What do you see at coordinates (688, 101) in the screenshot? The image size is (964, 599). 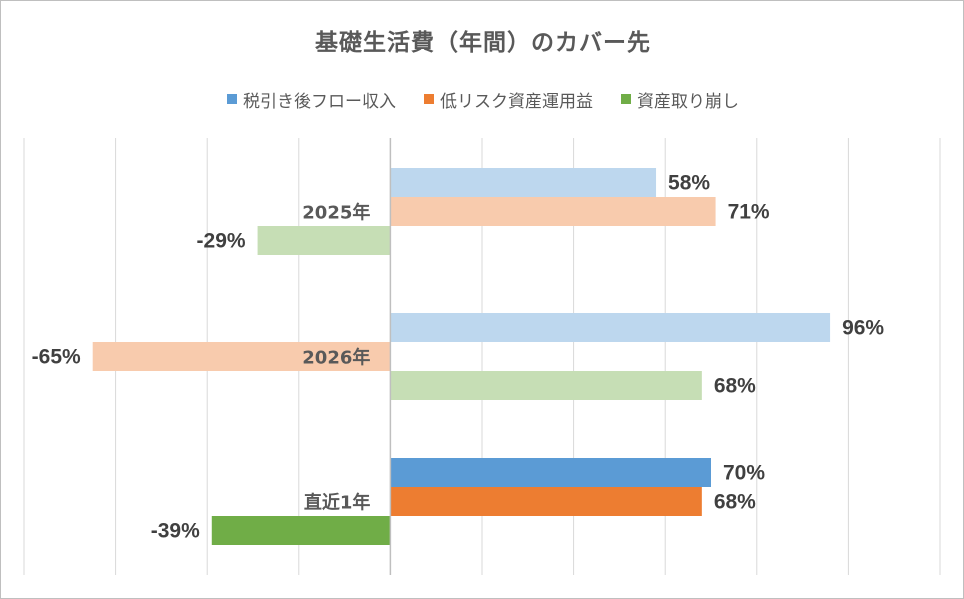 I see `legend-label-asset-drawdown: 資産取り崩し` at bounding box center [688, 101].